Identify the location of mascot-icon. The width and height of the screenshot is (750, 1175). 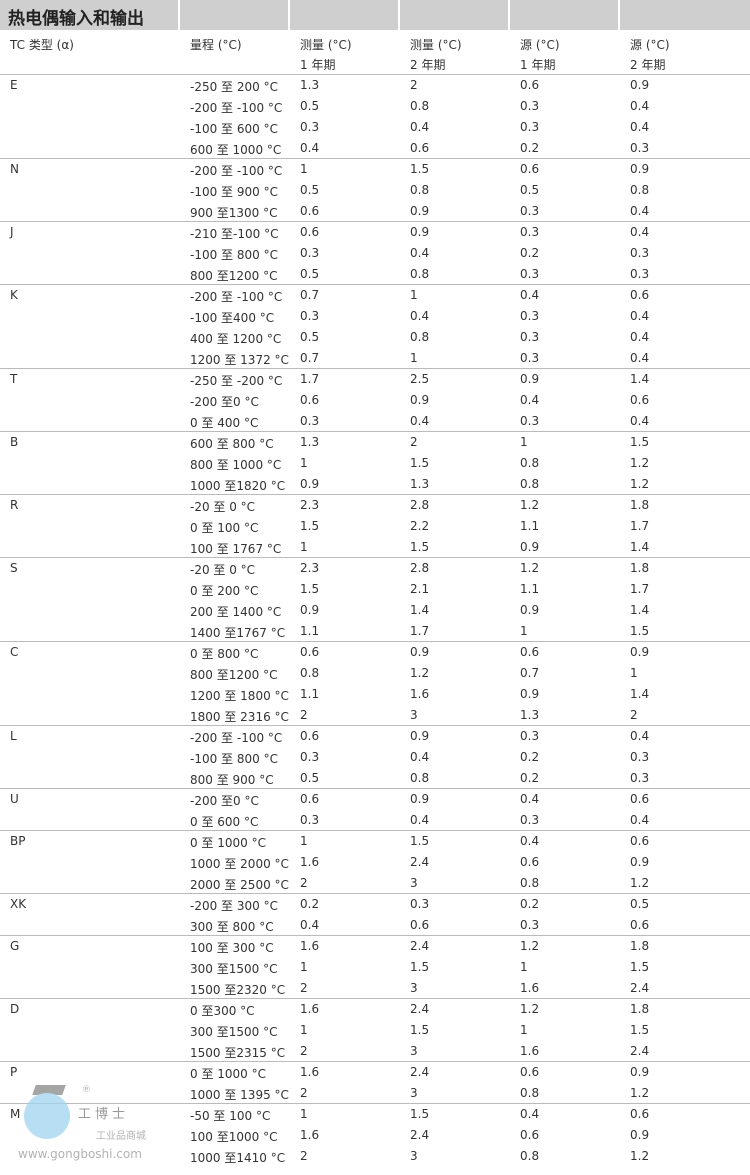
(47, 1116).